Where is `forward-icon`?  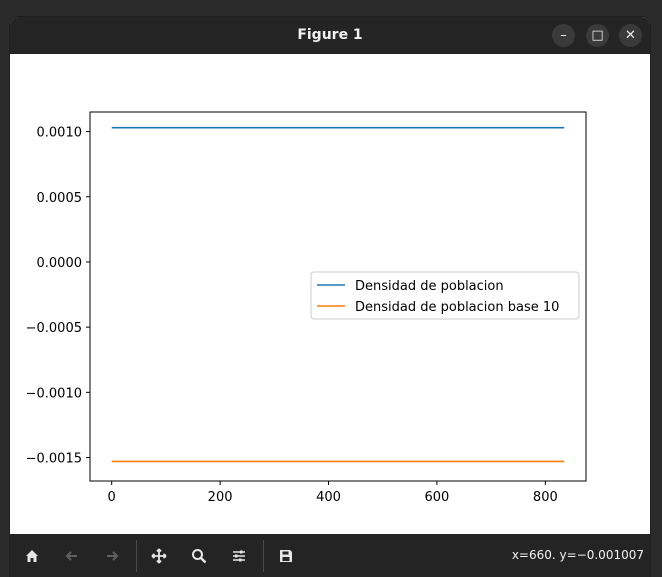 forward-icon is located at coordinates (113, 556).